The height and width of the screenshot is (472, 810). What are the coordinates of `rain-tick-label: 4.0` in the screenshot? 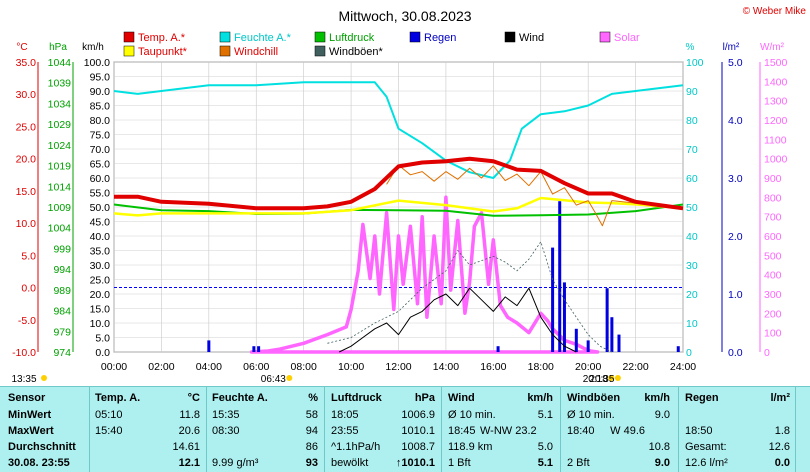 It's located at (735, 121).